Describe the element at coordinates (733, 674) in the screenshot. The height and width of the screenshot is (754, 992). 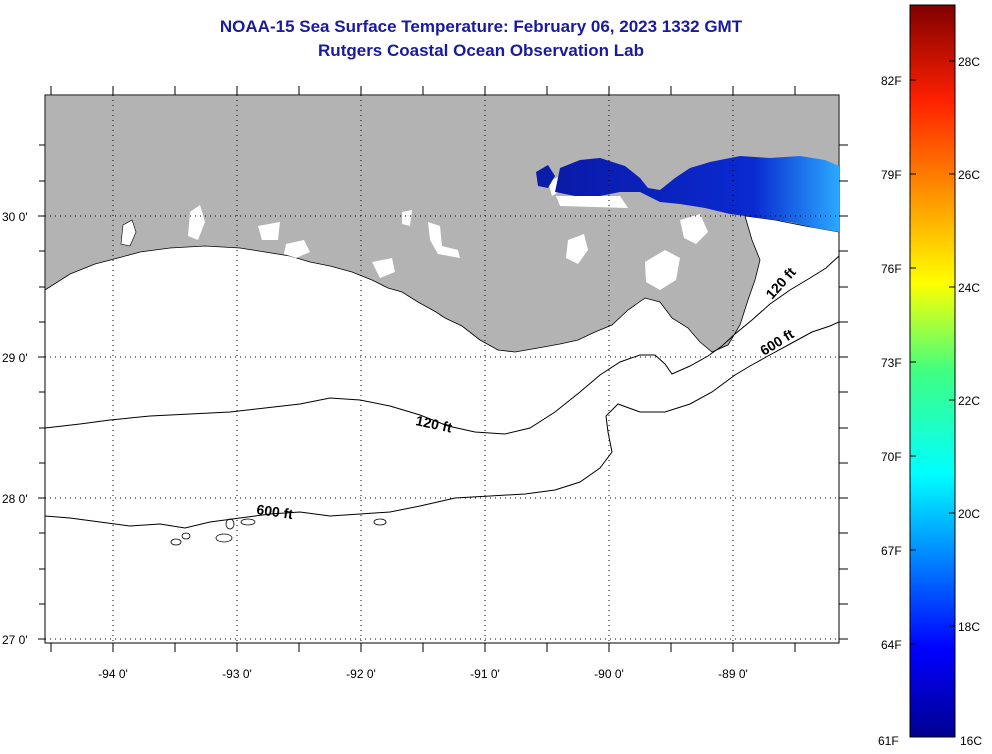
I see `lon-label: -89 0'` at that location.